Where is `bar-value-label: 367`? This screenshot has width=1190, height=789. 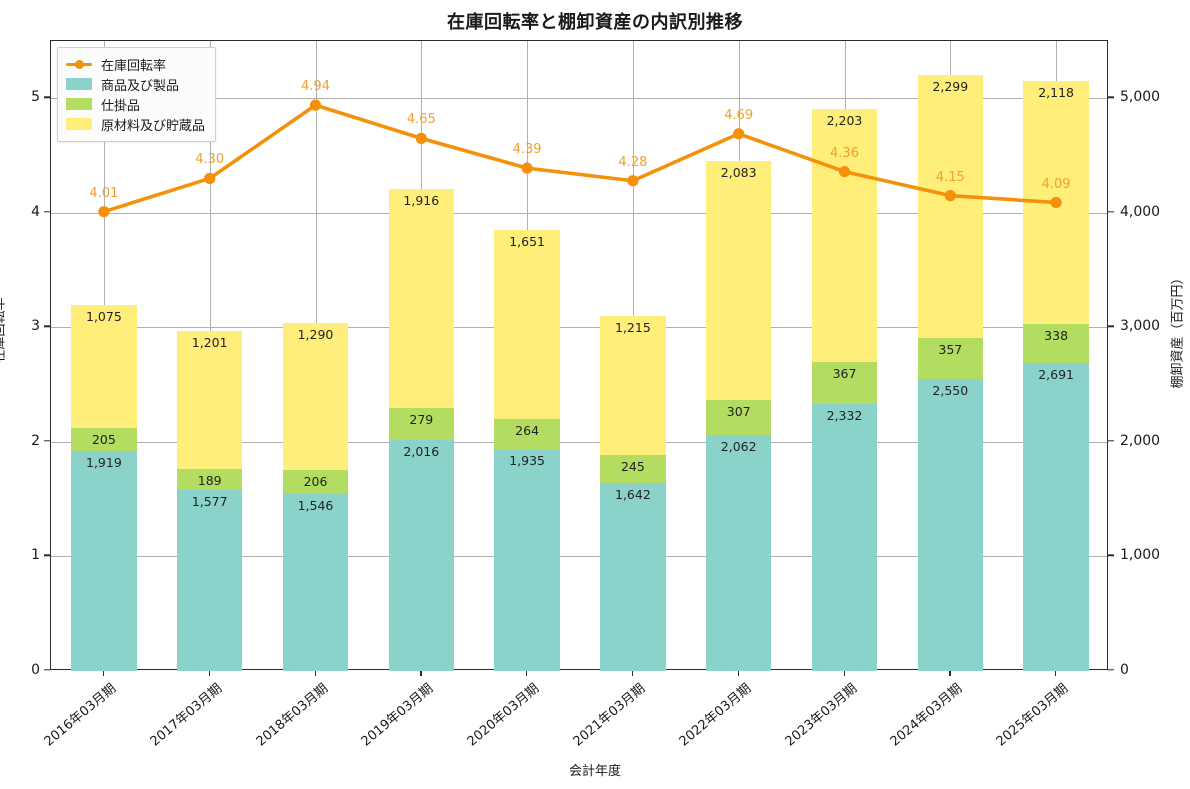
bar-value-label: 367 is located at coordinates (844, 373).